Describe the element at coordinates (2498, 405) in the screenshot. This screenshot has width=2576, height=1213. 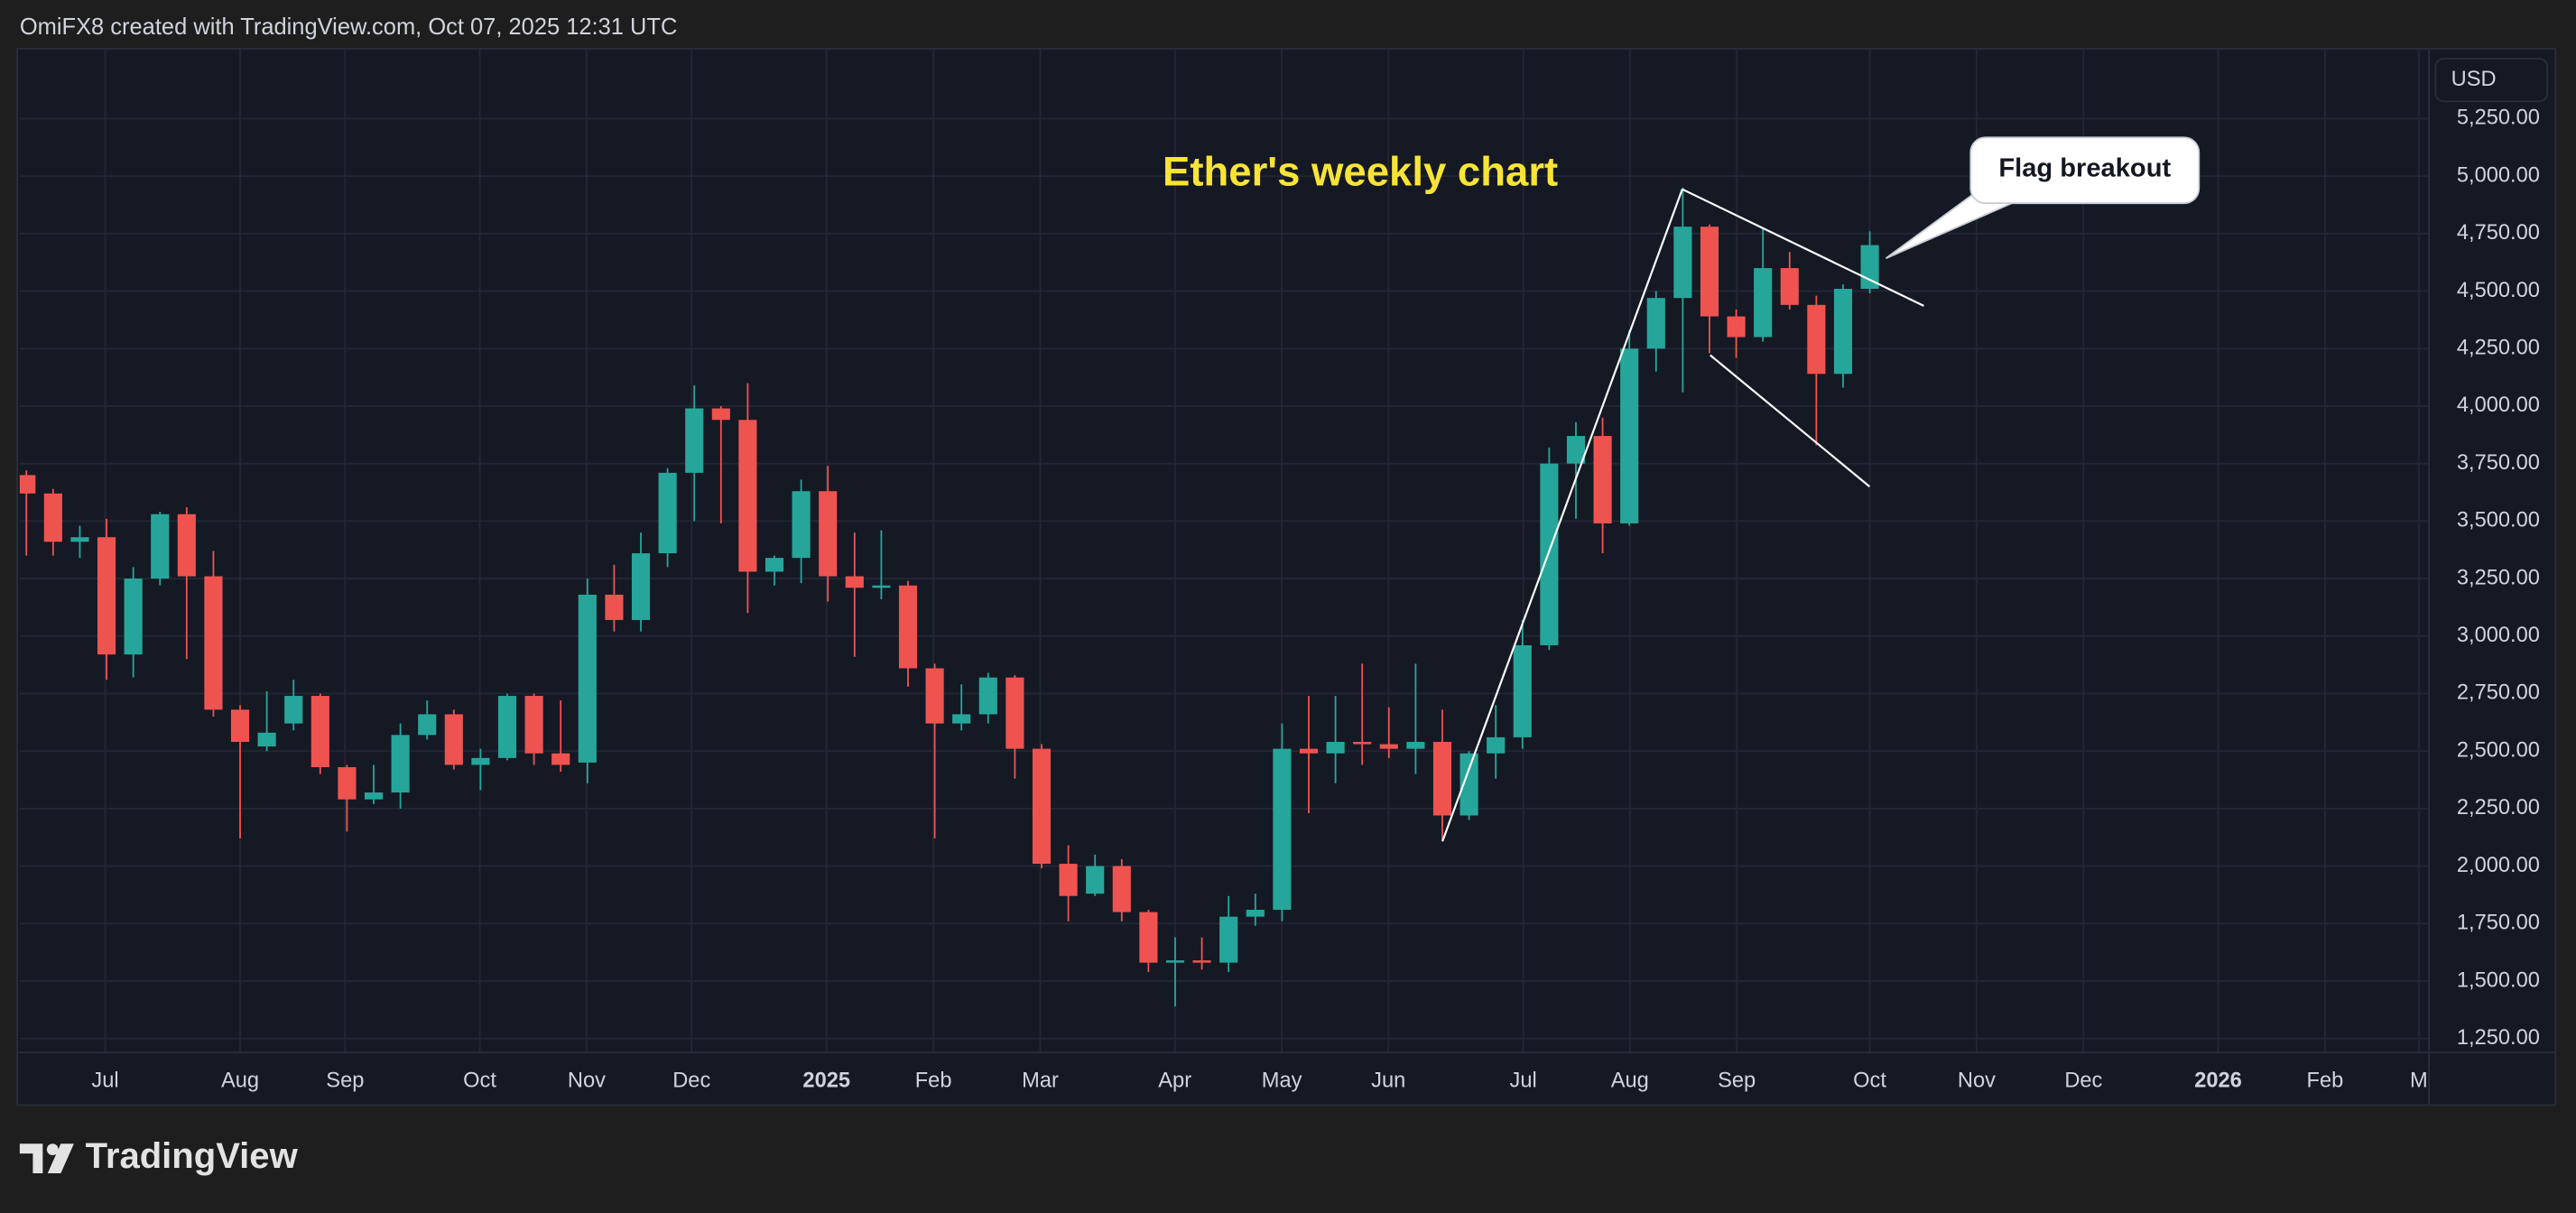
I see `y-tick-label: 4,000.00` at that location.